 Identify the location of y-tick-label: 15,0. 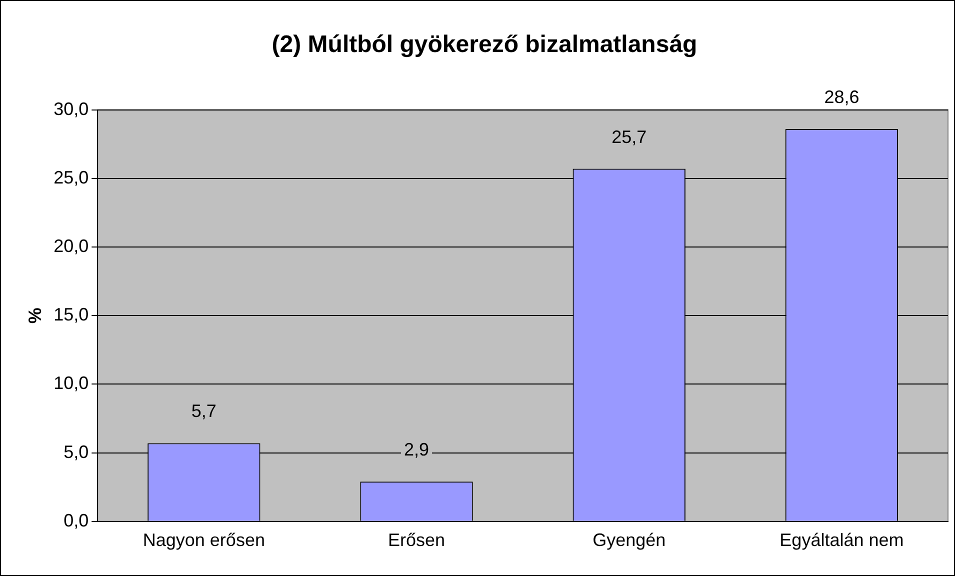
(71, 314).